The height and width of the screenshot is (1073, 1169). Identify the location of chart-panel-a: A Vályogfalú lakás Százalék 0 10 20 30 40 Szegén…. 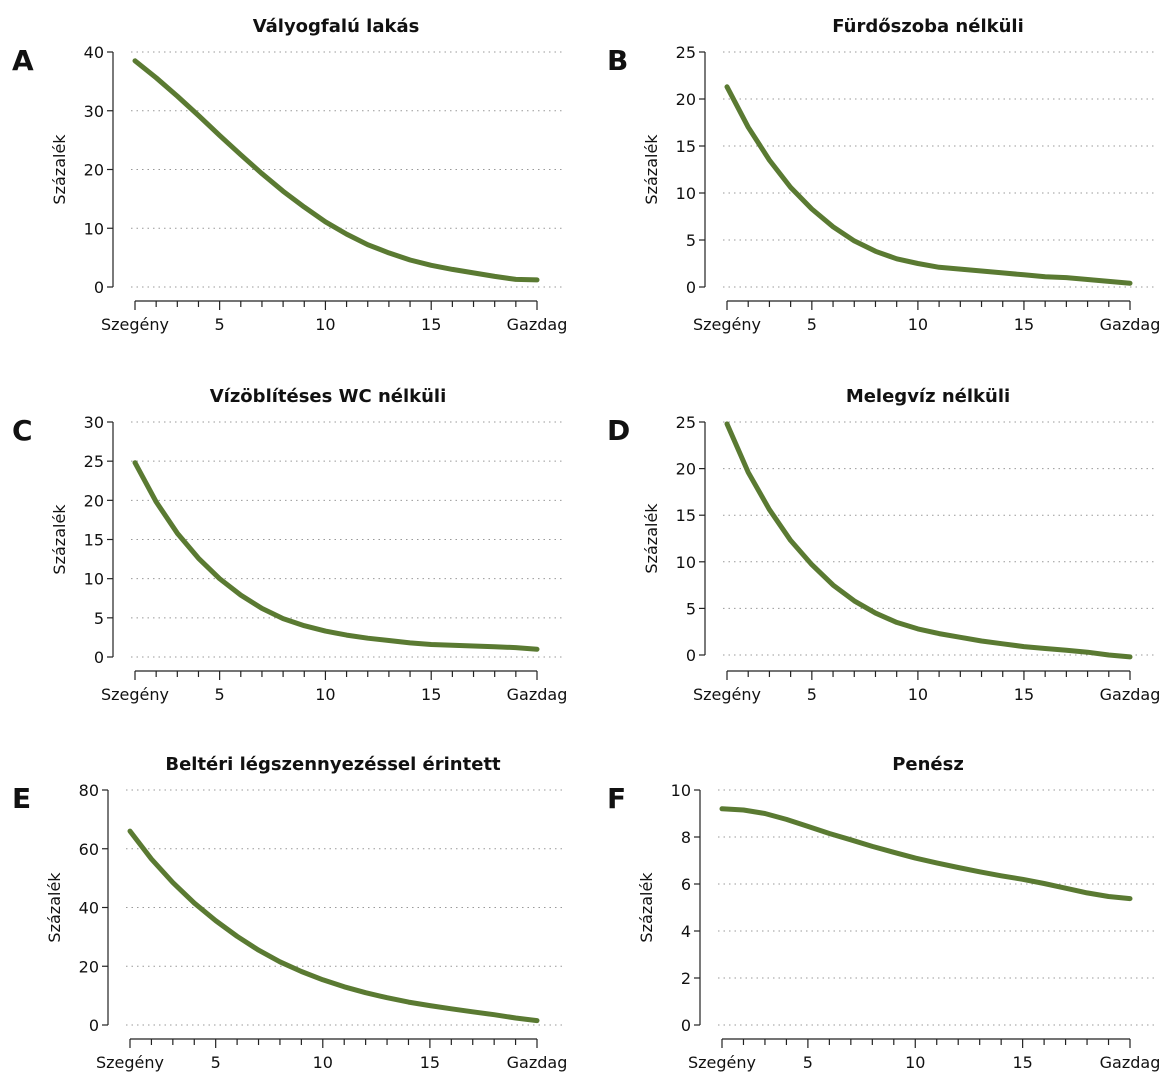
(289, 175).